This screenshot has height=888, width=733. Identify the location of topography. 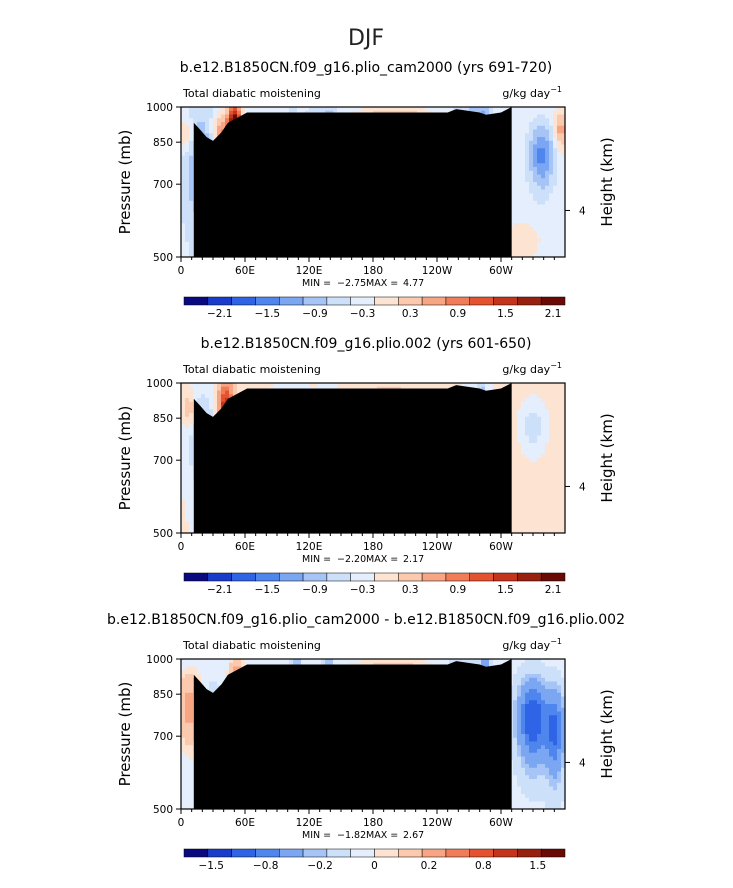
(352, 182).